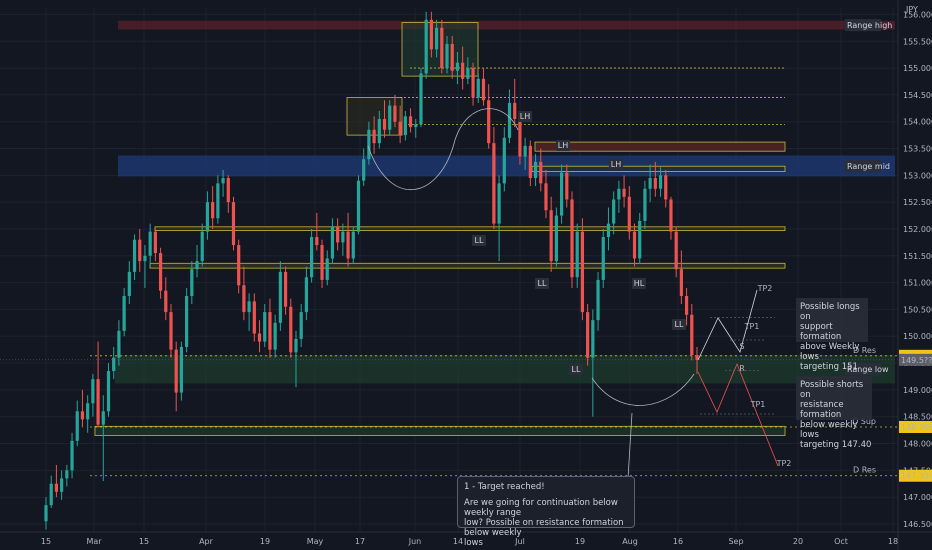 The image size is (932, 550). What do you see at coordinates (917, 524) in the screenshot?
I see `y-tick-label: 146.500` at bounding box center [917, 524].